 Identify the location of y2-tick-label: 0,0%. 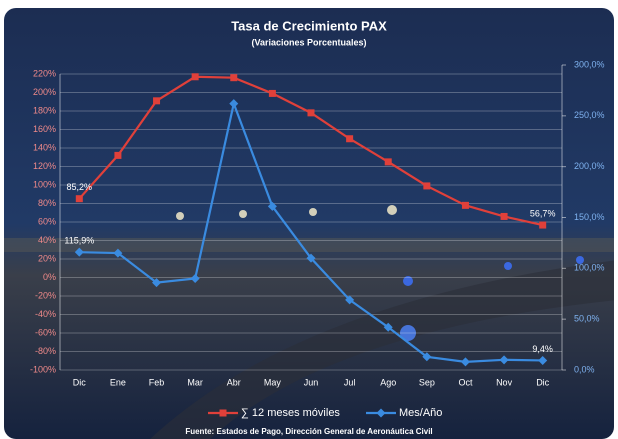
(584, 369).